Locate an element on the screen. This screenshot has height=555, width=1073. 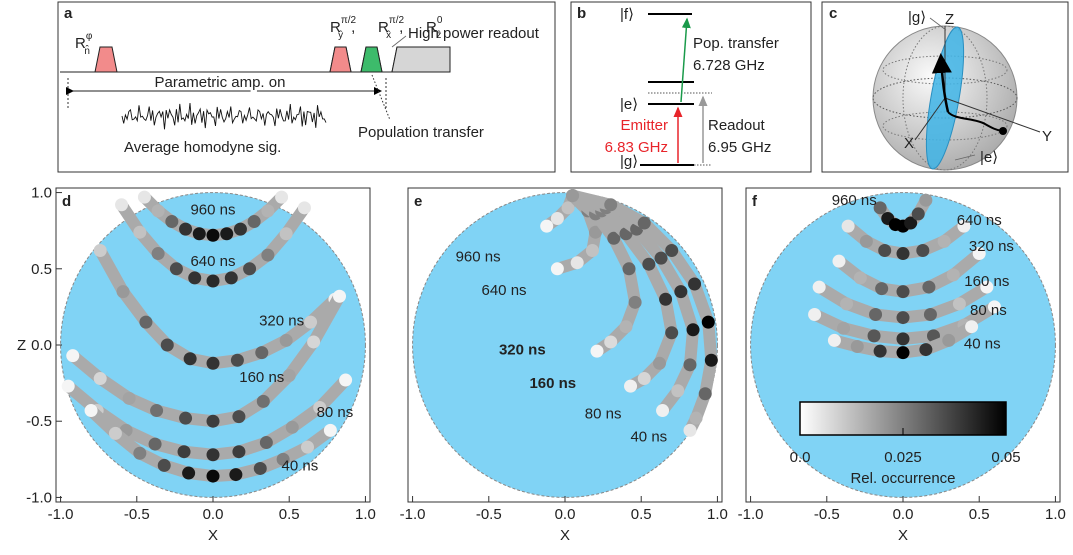
panel-letter: f is located at coordinates (755, 201).